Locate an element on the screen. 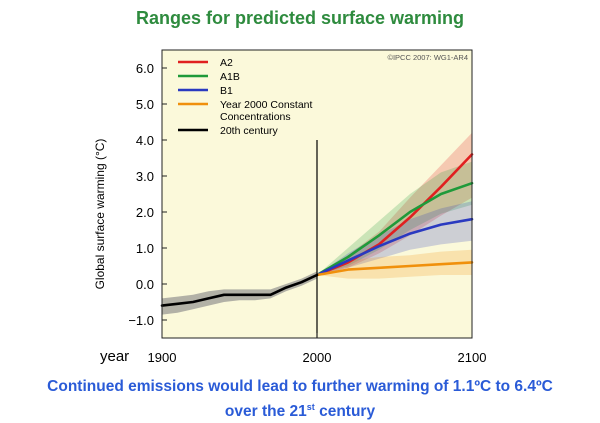 The image size is (600, 423). y-tick-label: 0.0 is located at coordinates (145, 284).